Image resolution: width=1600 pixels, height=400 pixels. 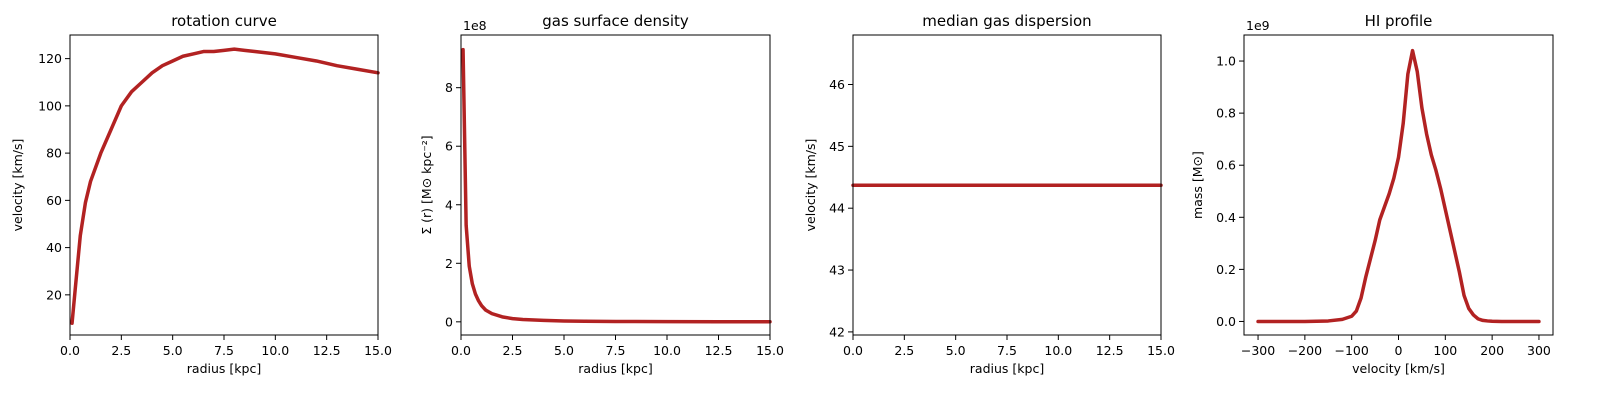 I want to click on y-tick-label: 0.6, so click(x=1226, y=165).